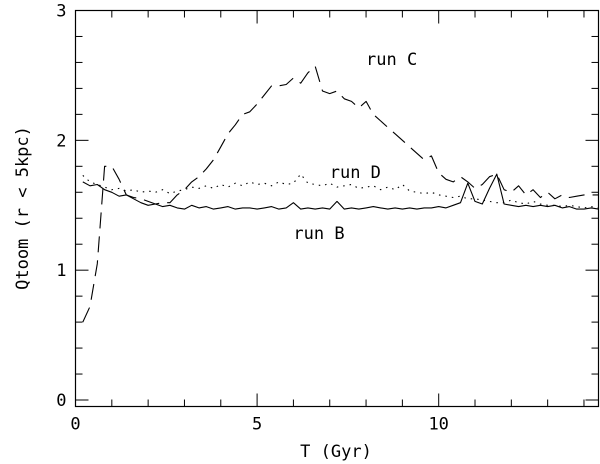 The width and height of the screenshot is (600, 464). Describe the element at coordinates (61, 141) in the screenshot. I see `y-tick-label: 2` at that location.